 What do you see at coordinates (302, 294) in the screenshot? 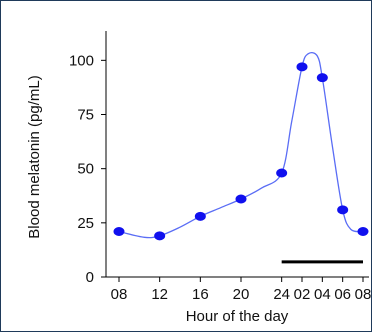
I see `x-tick-label: 02` at bounding box center [302, 294].